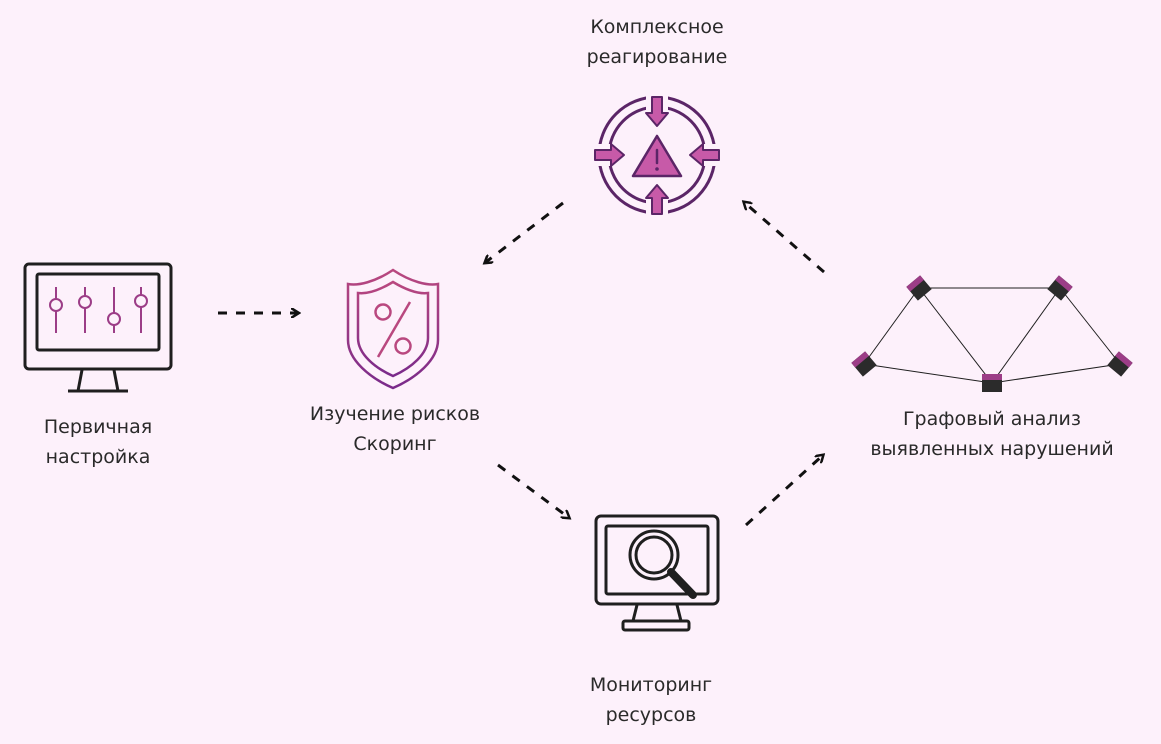 The width and height of the screenshot is (1161, 744). What do you see at coordinates (992, 449) in the screenshot?
I see `label-line: выявленных нарушений` at bounding box center [992, 449].